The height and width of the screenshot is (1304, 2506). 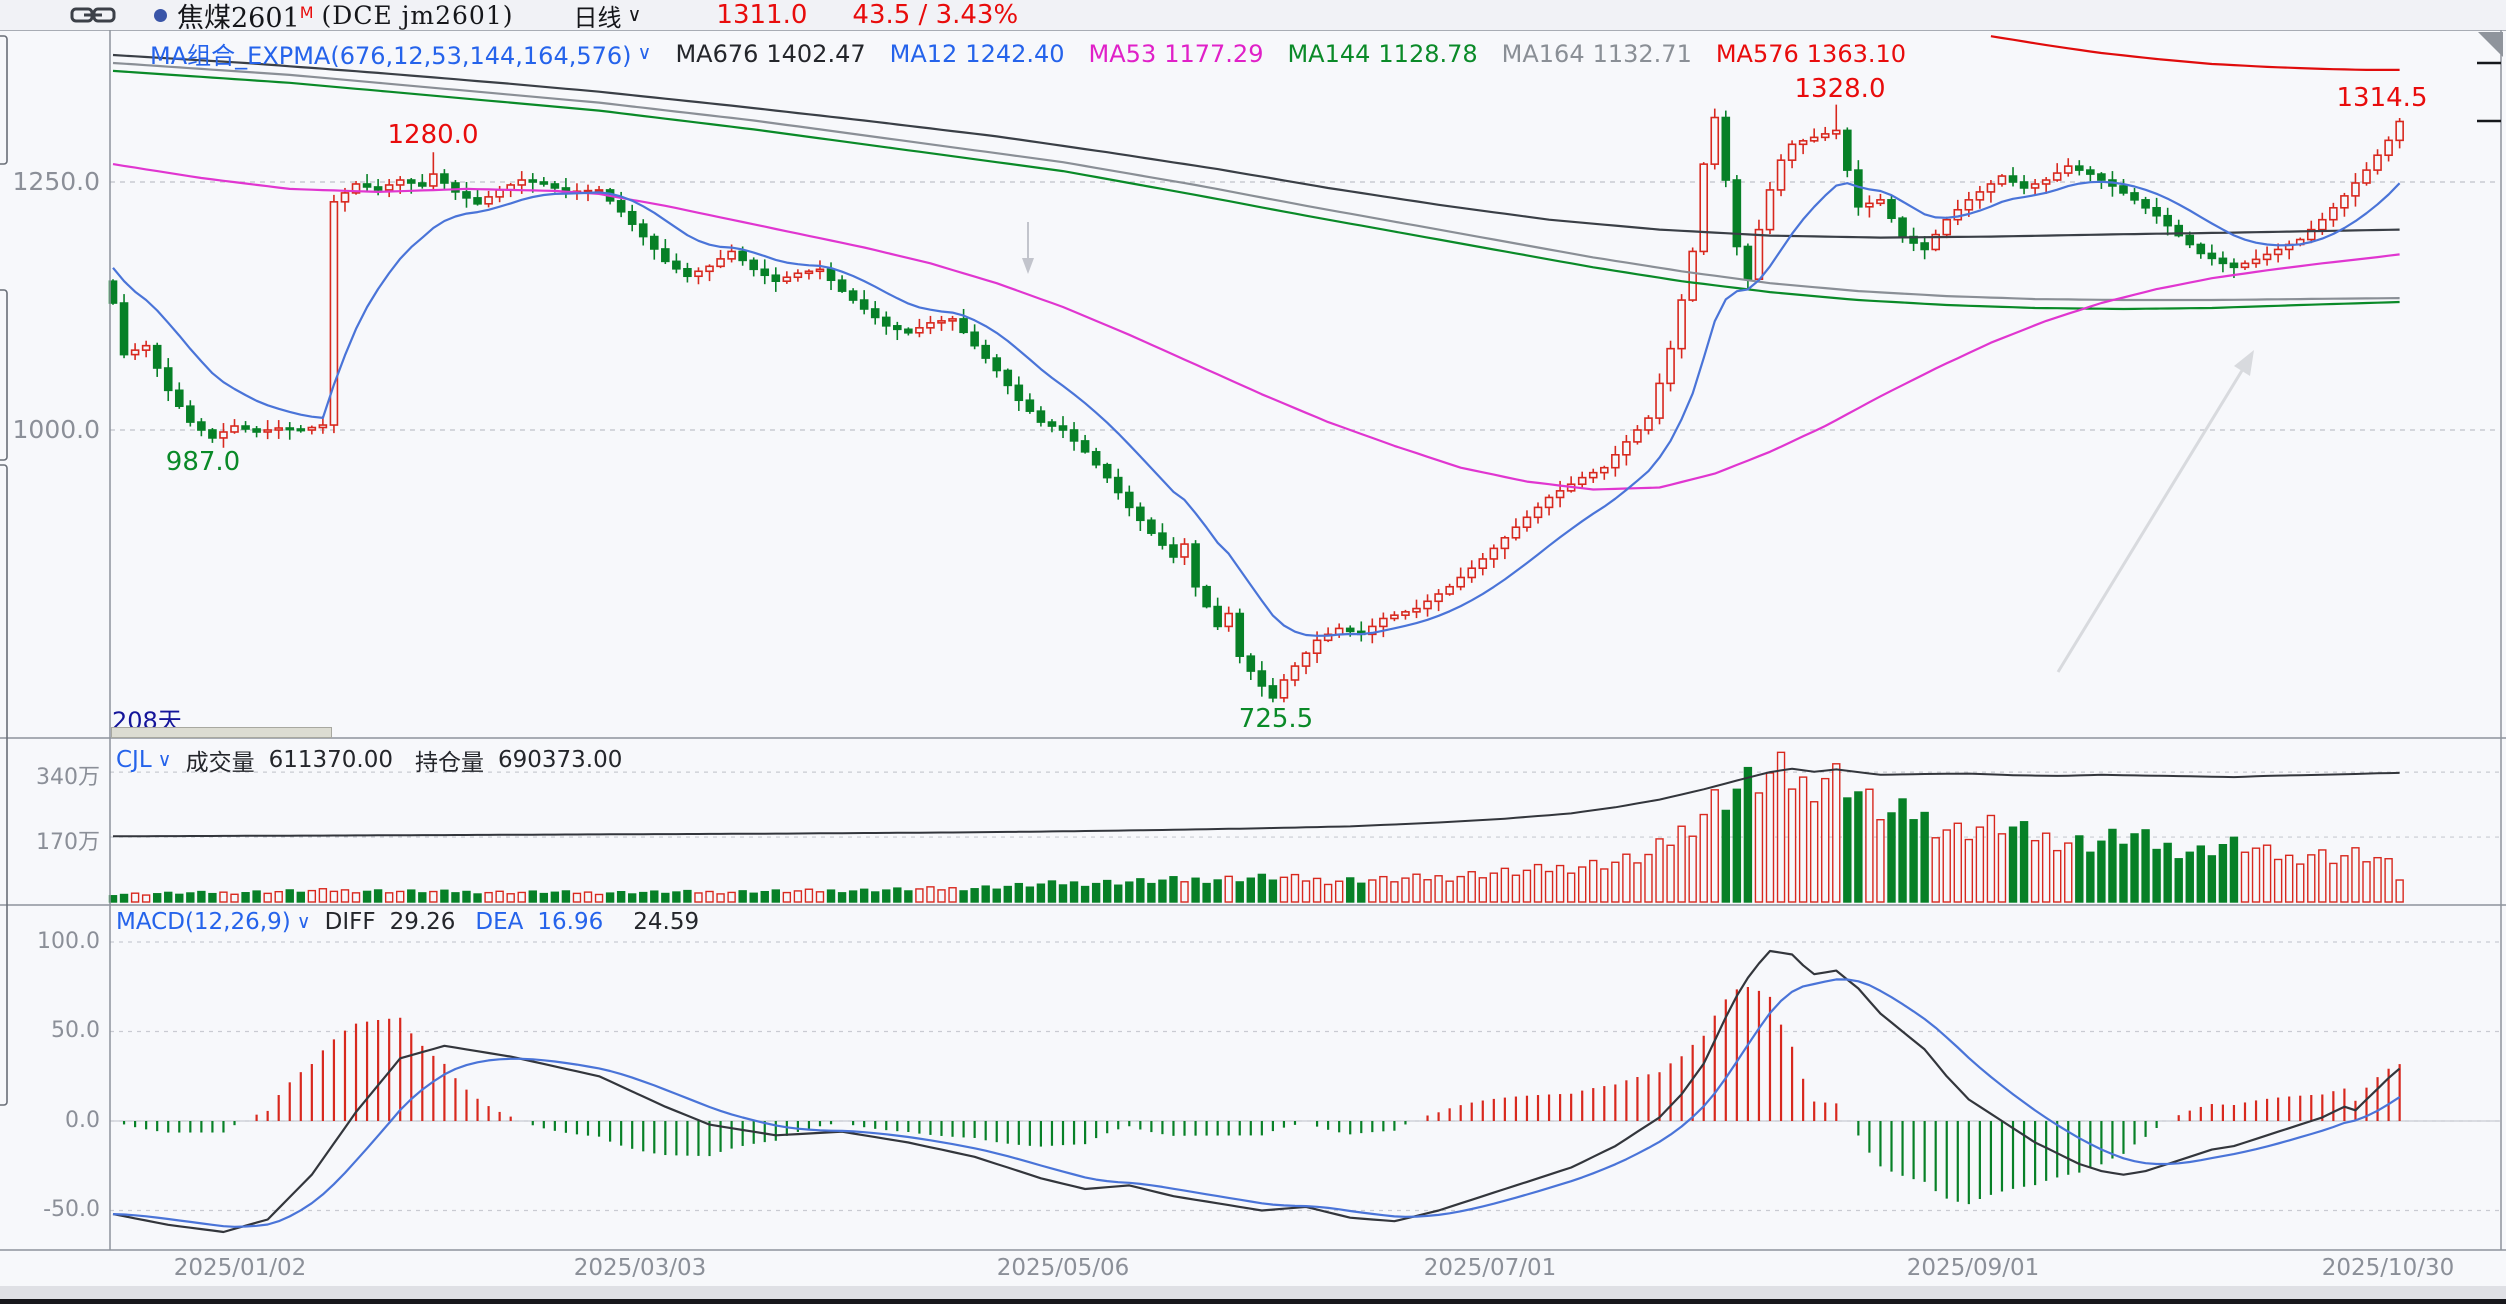 I want to click on date-tick: 2025/01/02, so click(x=240, y=1268).